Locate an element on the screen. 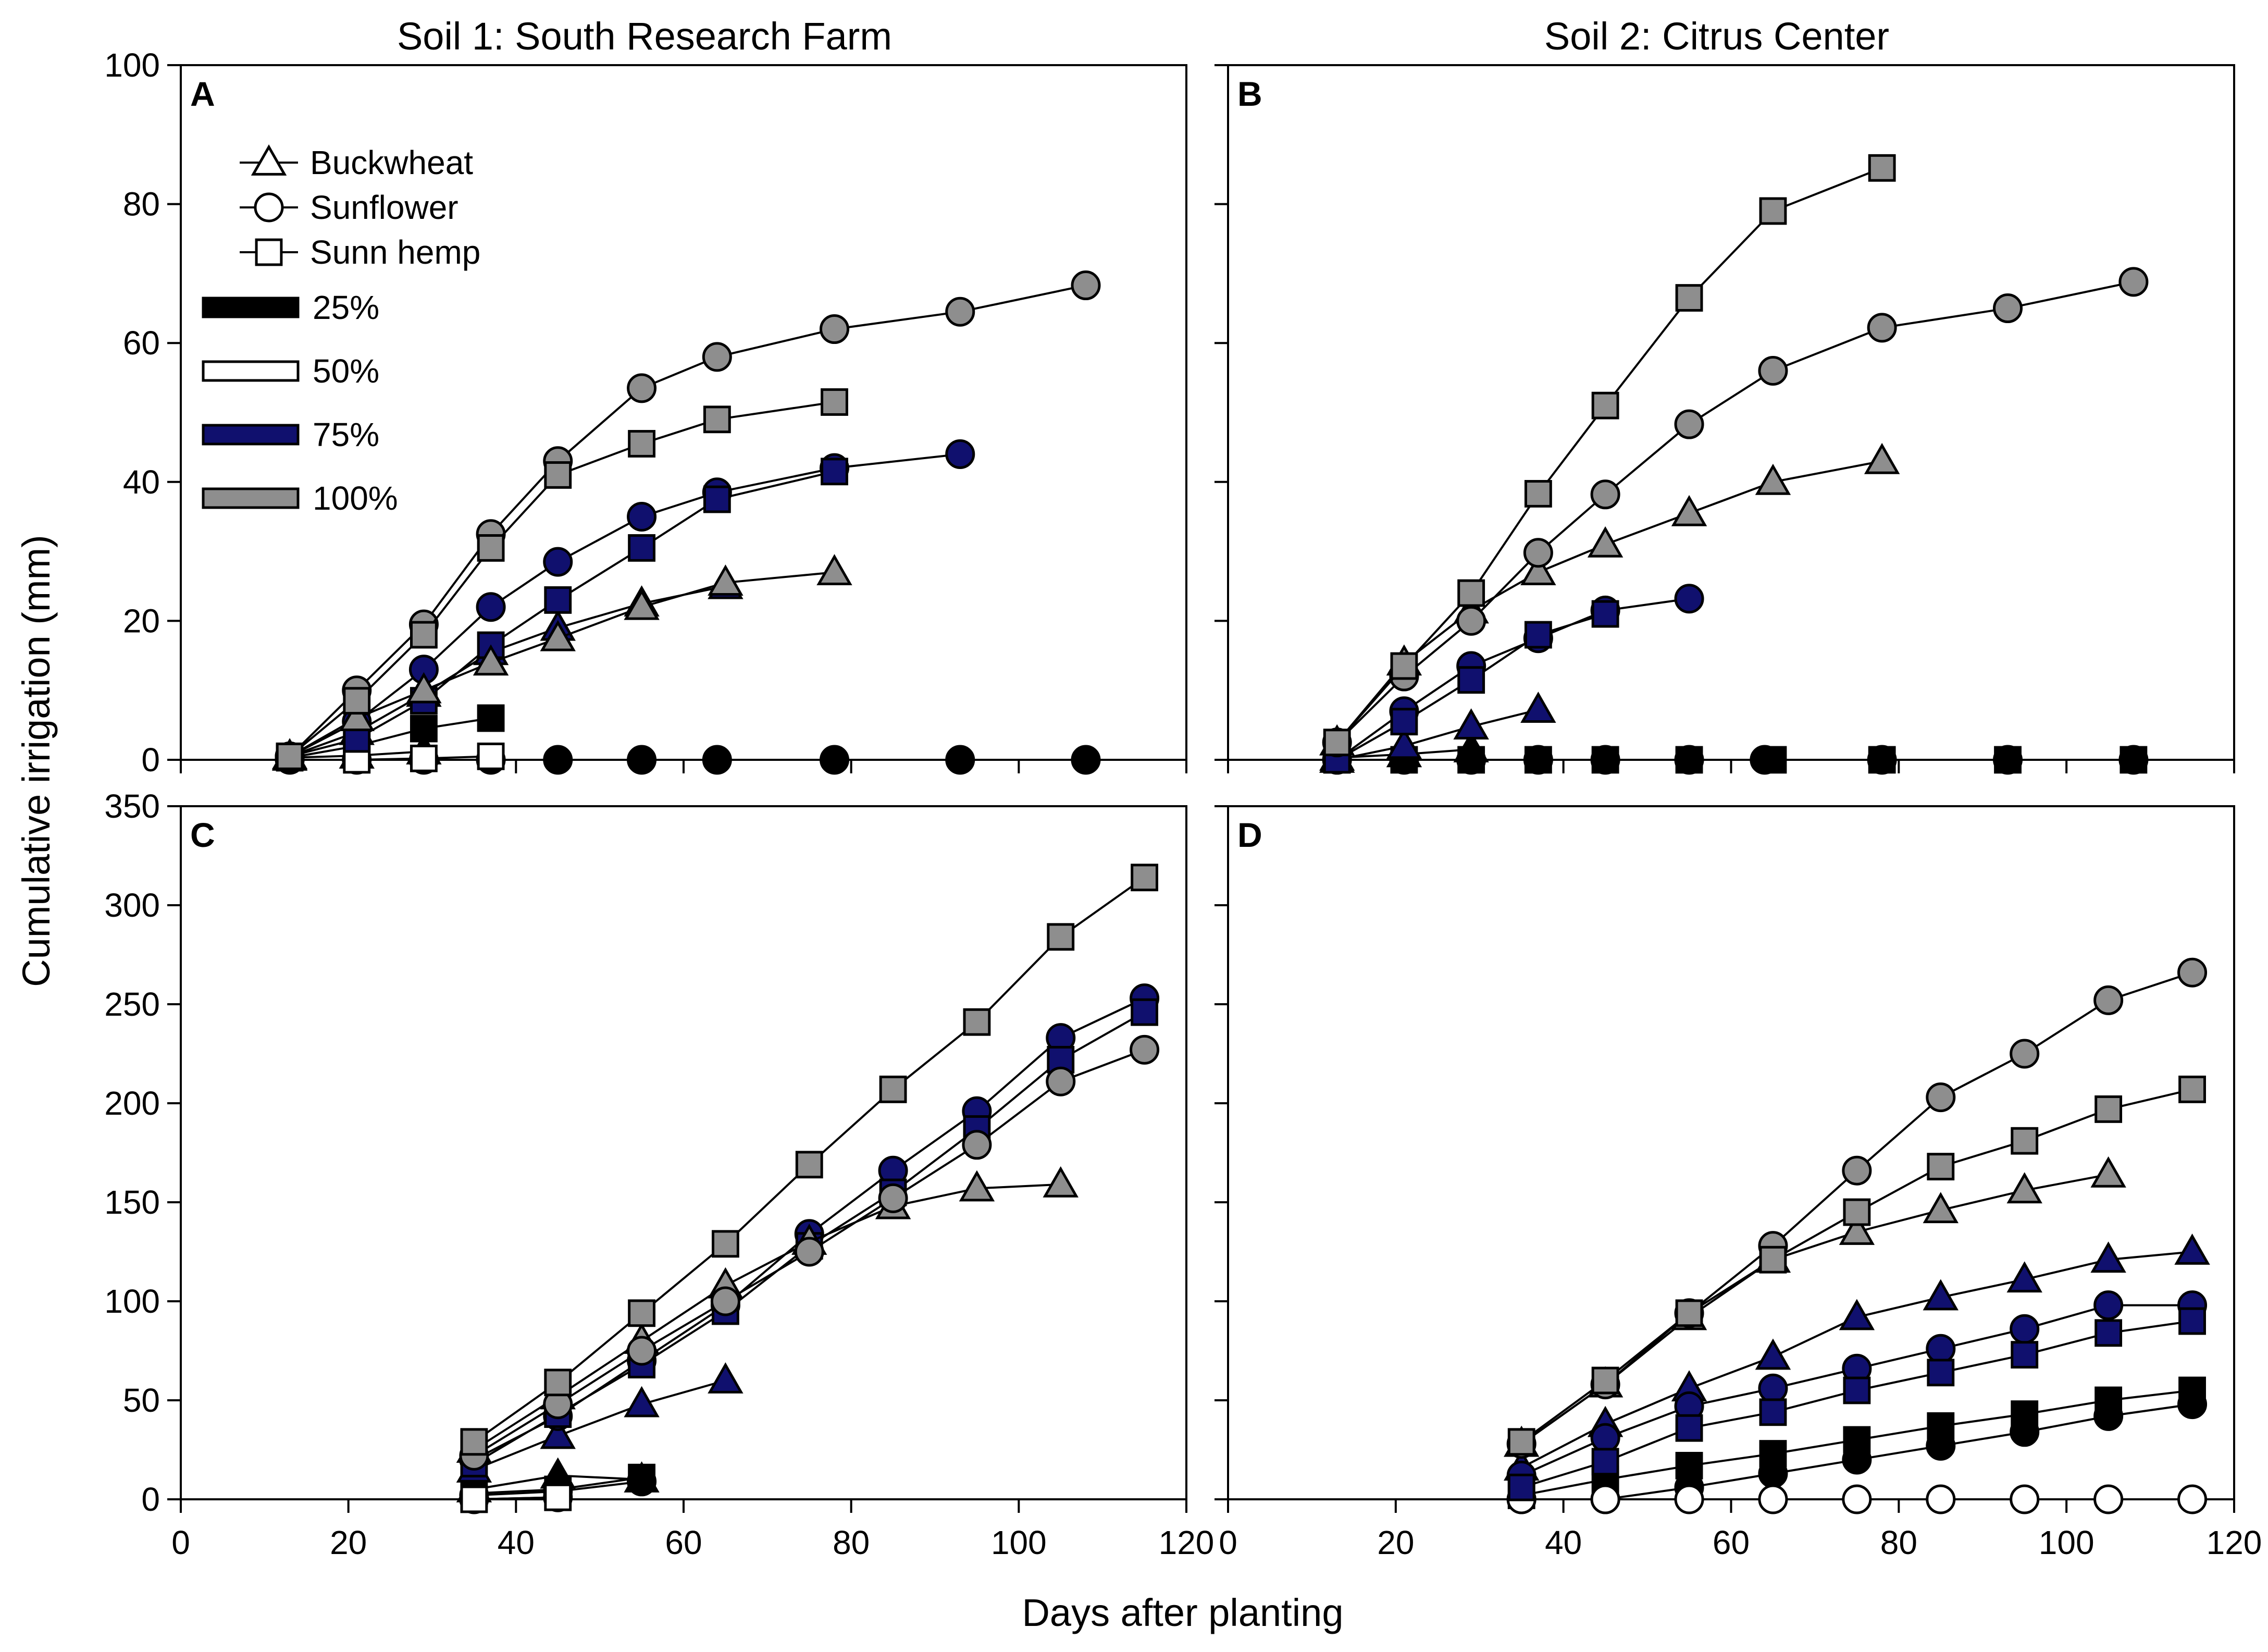  panel-label: B is located at coordinates (1249, 94).